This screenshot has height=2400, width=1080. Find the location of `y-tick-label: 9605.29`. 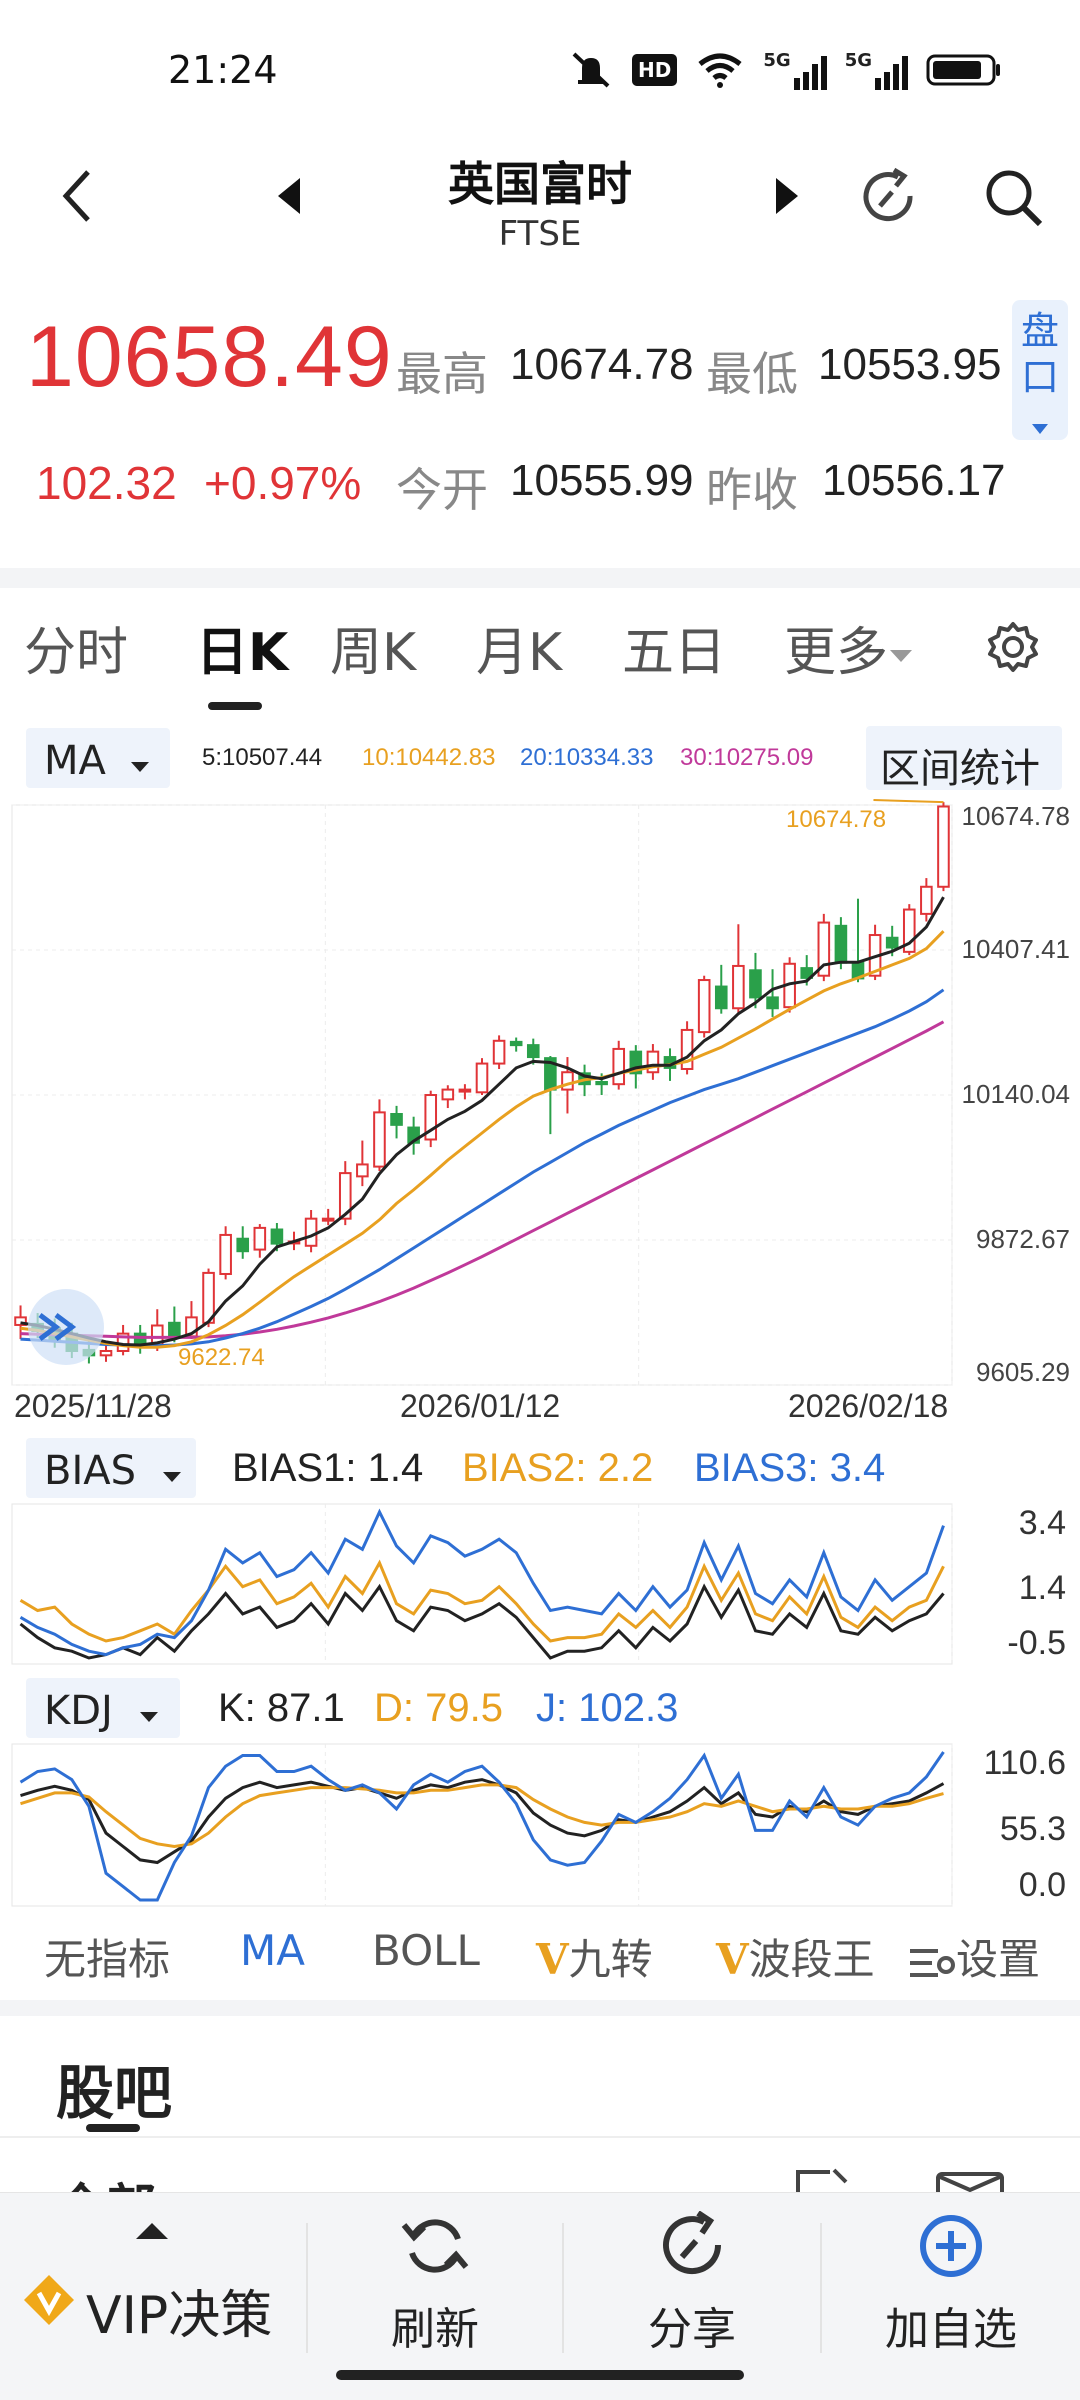

y-tick-label: 9605.29 is located at coordinates (1023, 1372).